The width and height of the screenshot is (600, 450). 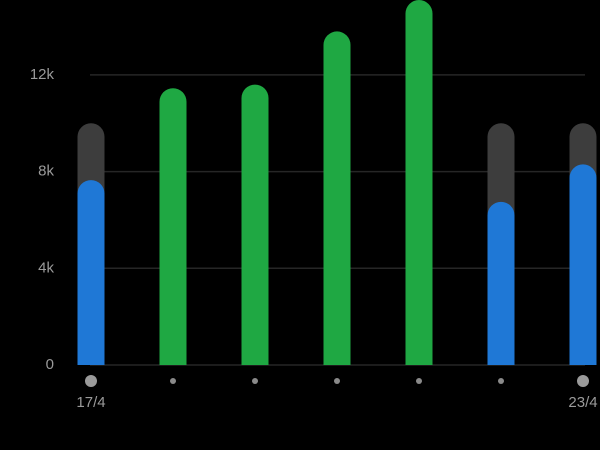 What do you see at coordinates (90, 402) in the screenshot?
I see `x-tick-label: 17/4` at bounding box center [90, 402].